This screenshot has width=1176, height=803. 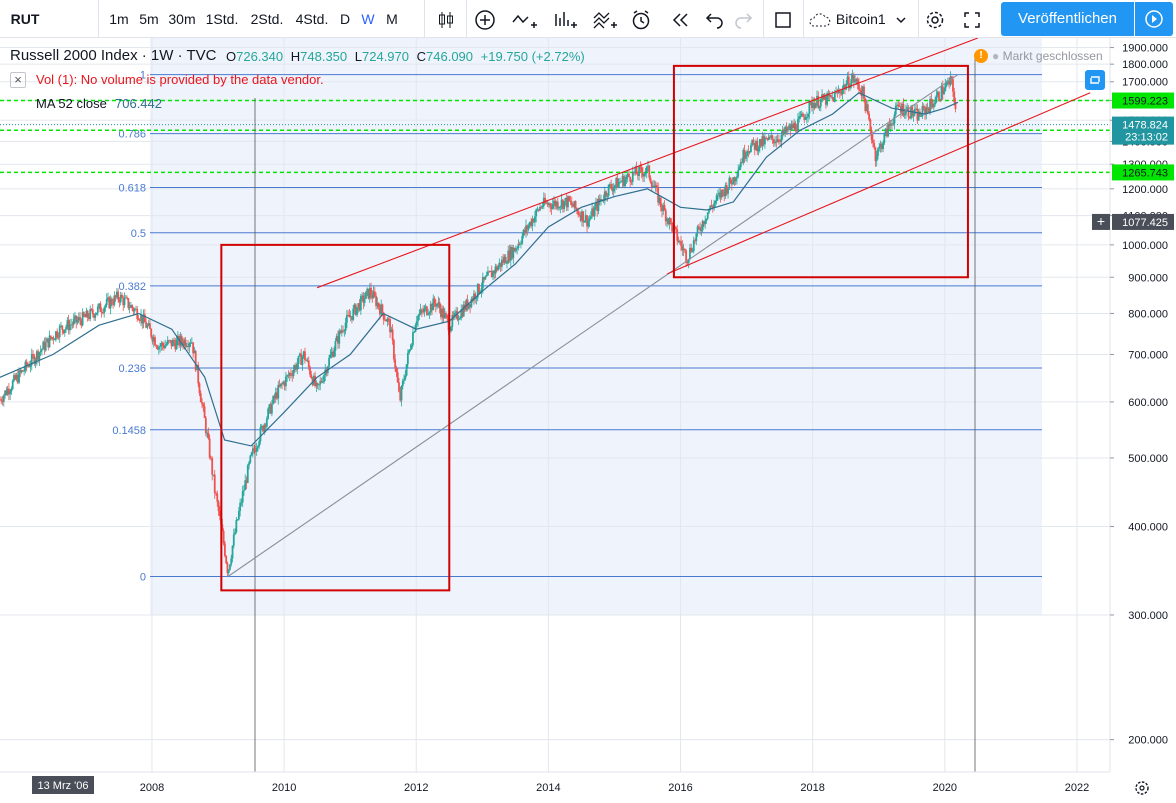 I want to click on ma-label: MA 52 close, so click(x=71, y=103).